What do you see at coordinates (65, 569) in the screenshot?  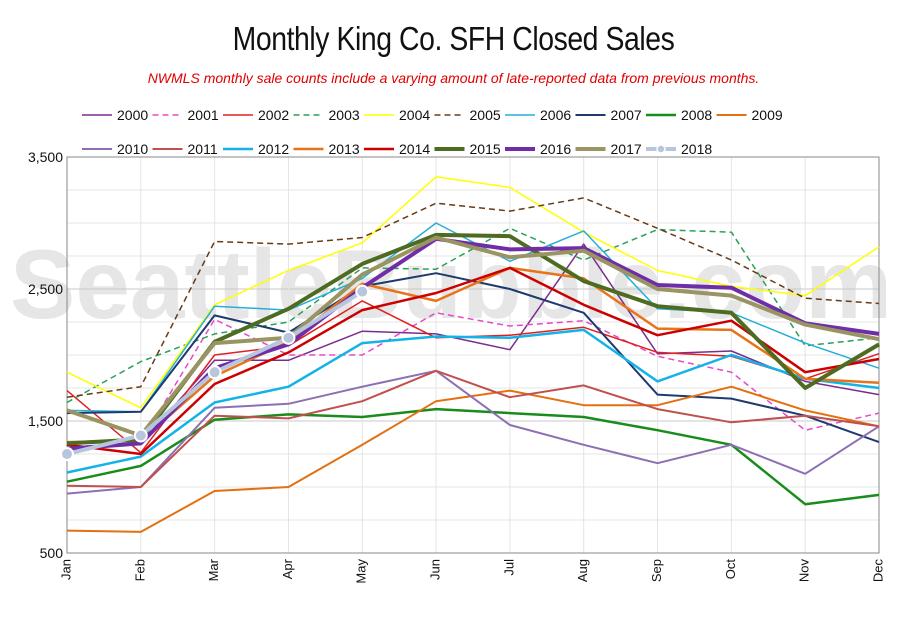 I see `x-tick-label: Jan` at bounding box center [65, 569].